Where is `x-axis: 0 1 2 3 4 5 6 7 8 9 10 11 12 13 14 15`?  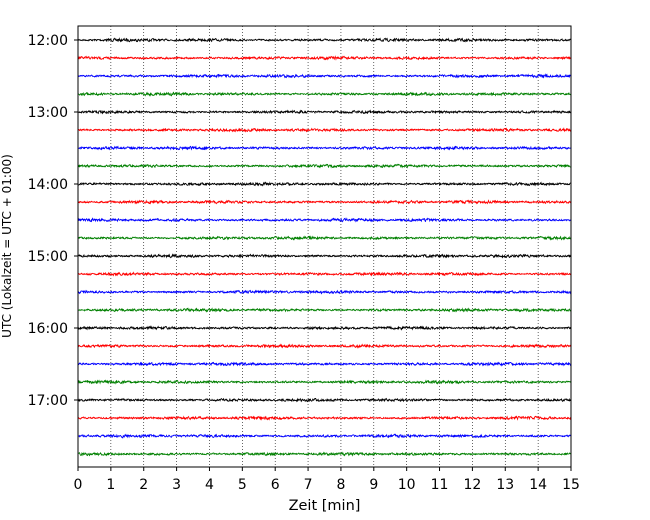 x-axis: 0 1 2 3 4 5 6 7 8 9 10 11 12 13 14 15 is located at coordinates (327, 480).